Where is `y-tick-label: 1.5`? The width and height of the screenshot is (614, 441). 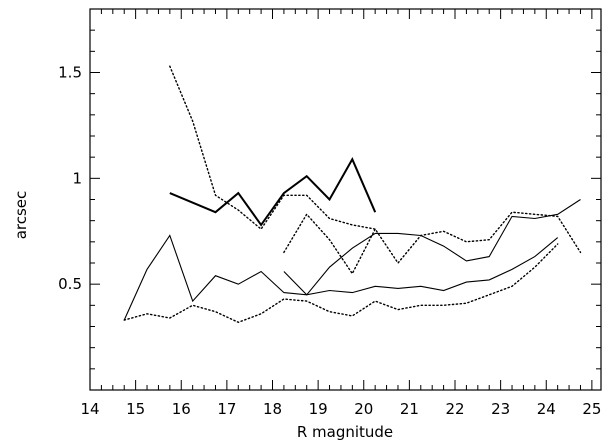 y-tick-label: 1.5 is located at coordinates (70, 73).